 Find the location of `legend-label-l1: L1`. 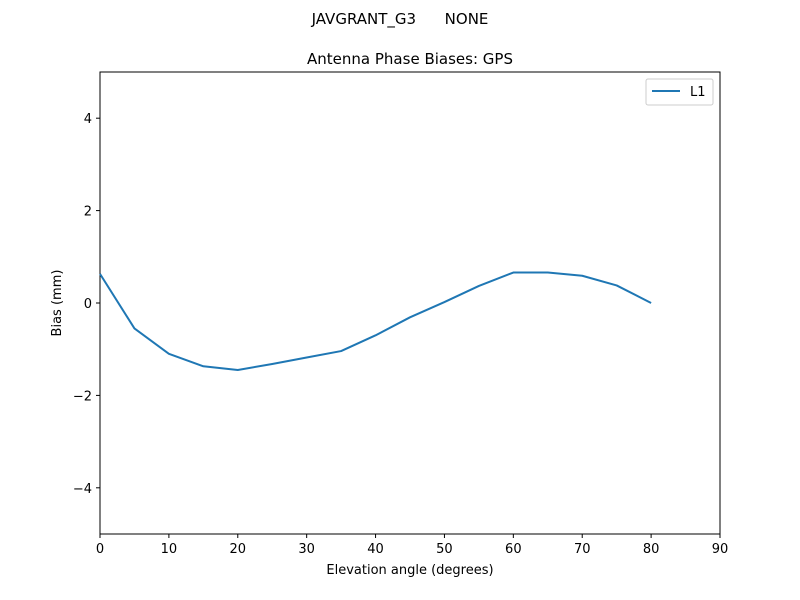

legend-label-l1: L1 is located at coordinates (698, 92).